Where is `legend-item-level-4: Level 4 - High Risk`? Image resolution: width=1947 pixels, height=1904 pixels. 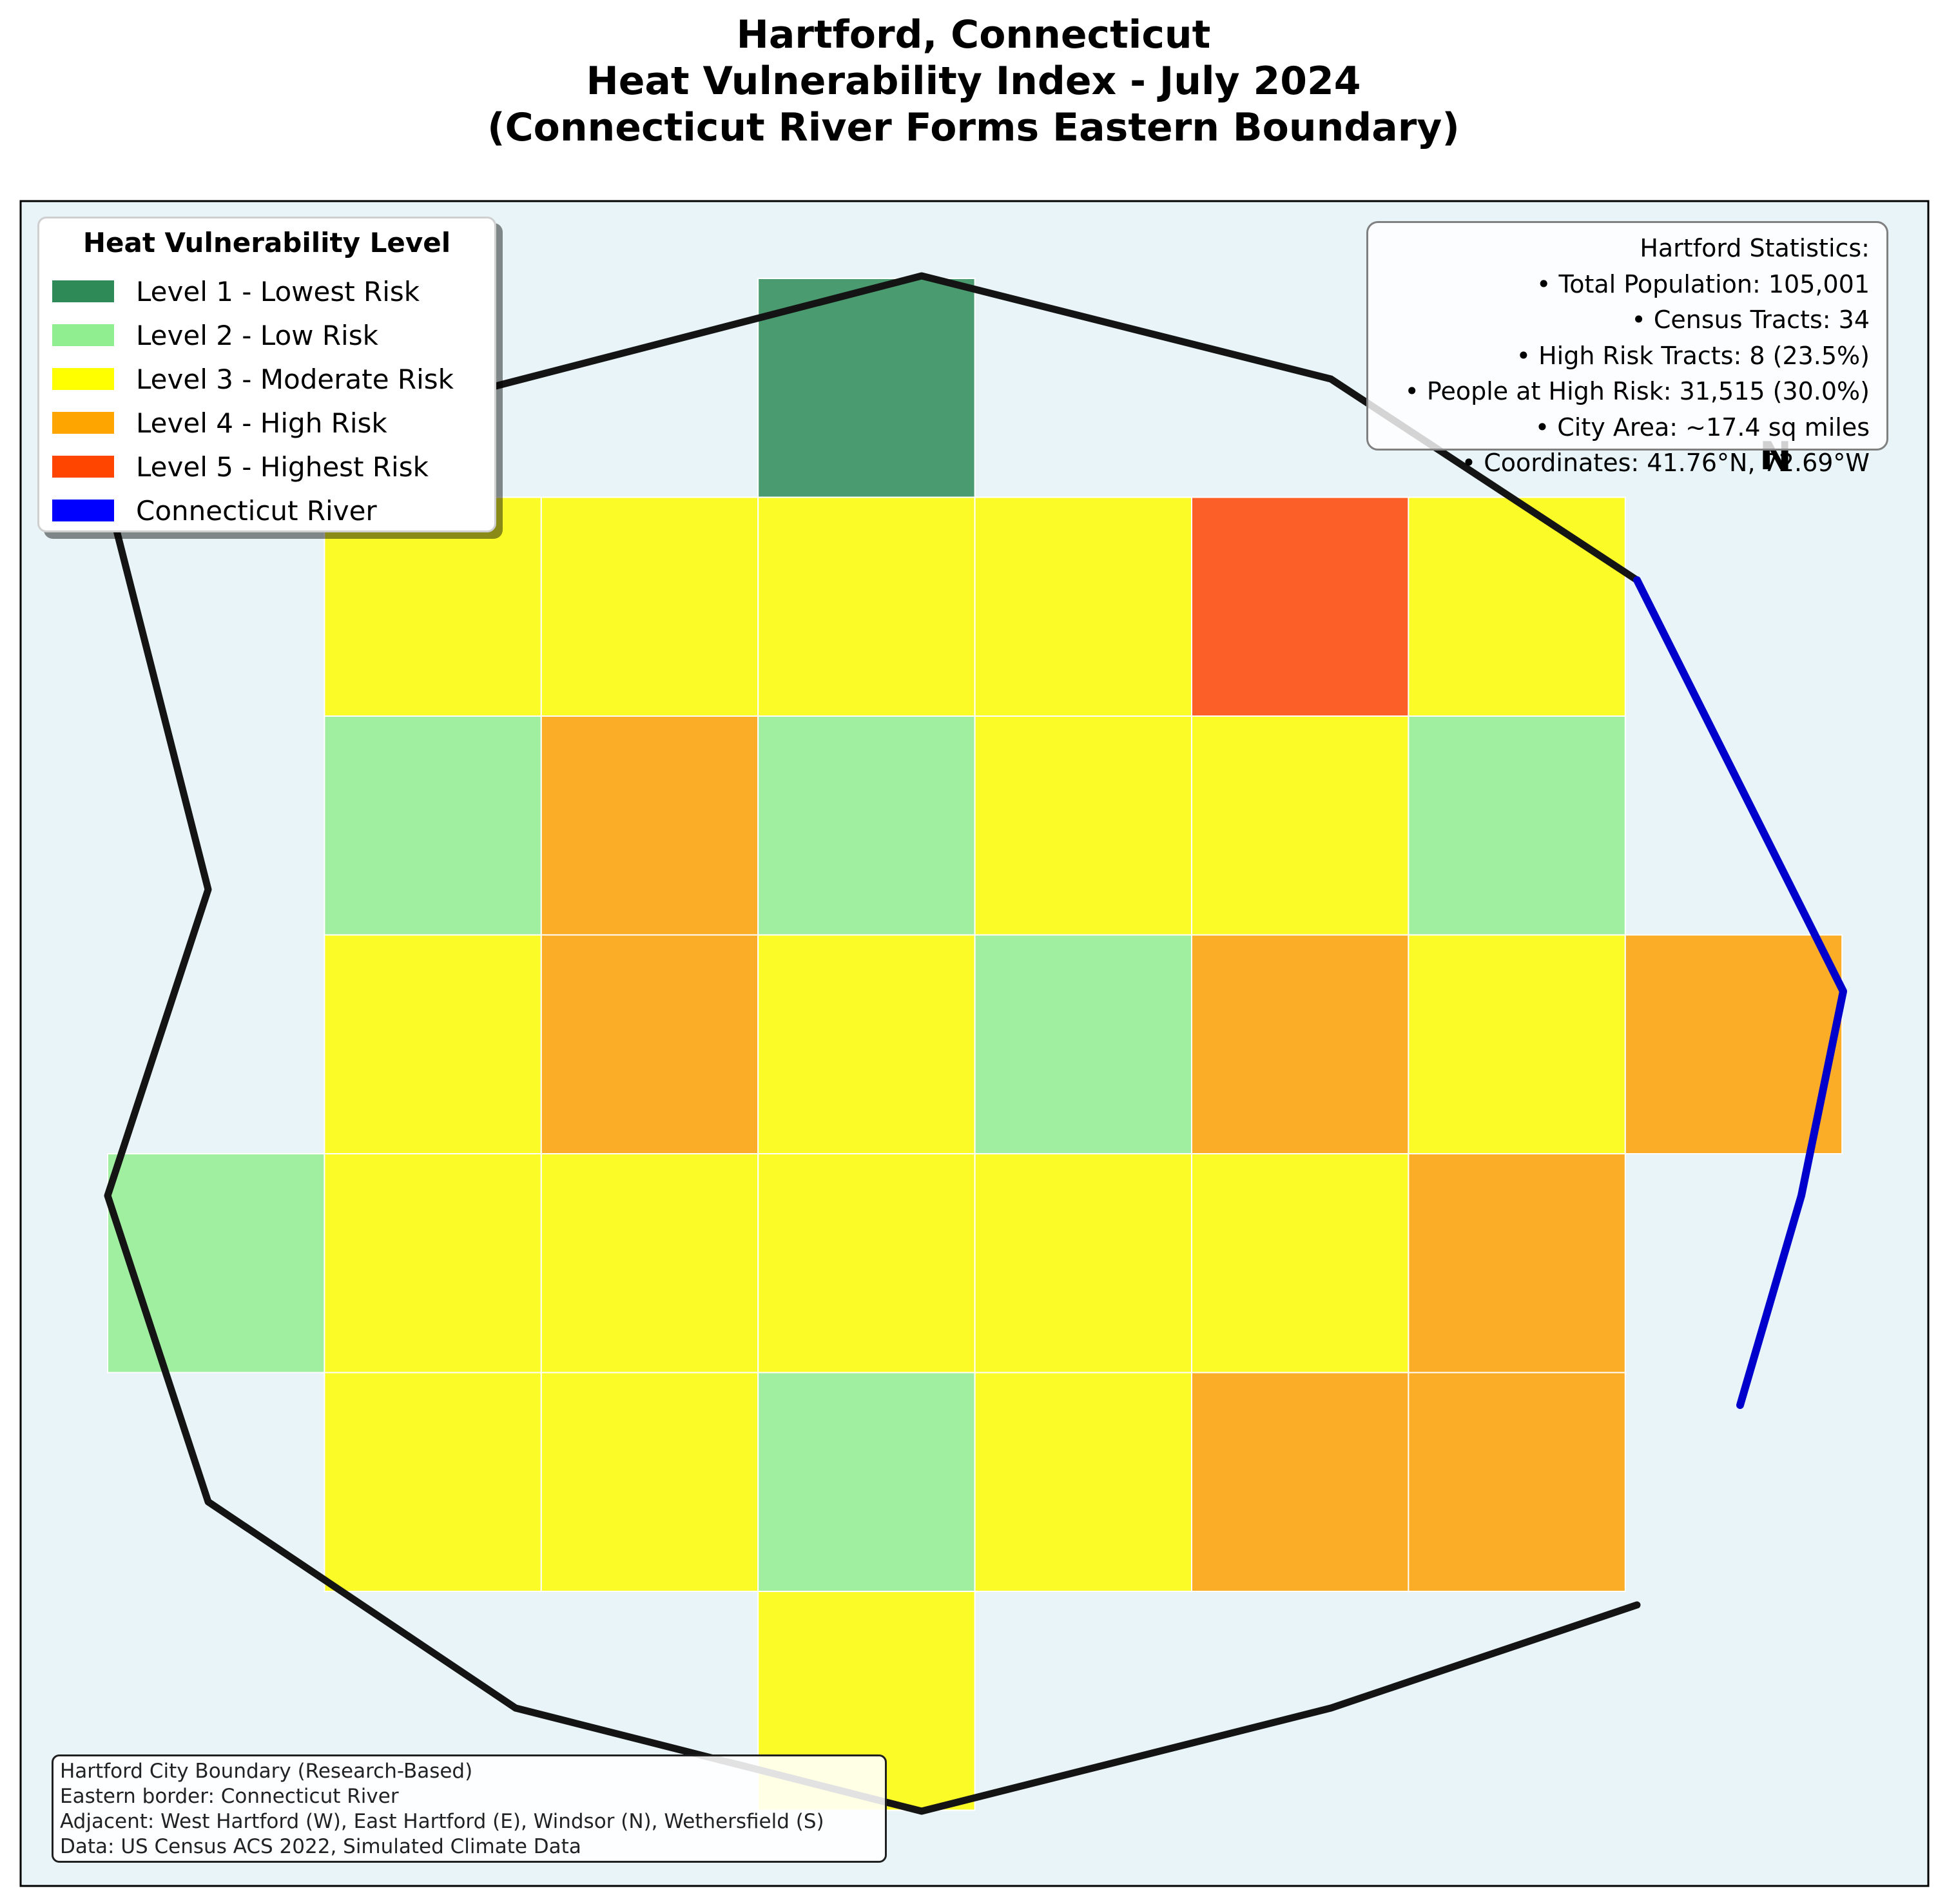 legend-item-level-4: Level 4 - High Risk is located at coordinates (271, 423).